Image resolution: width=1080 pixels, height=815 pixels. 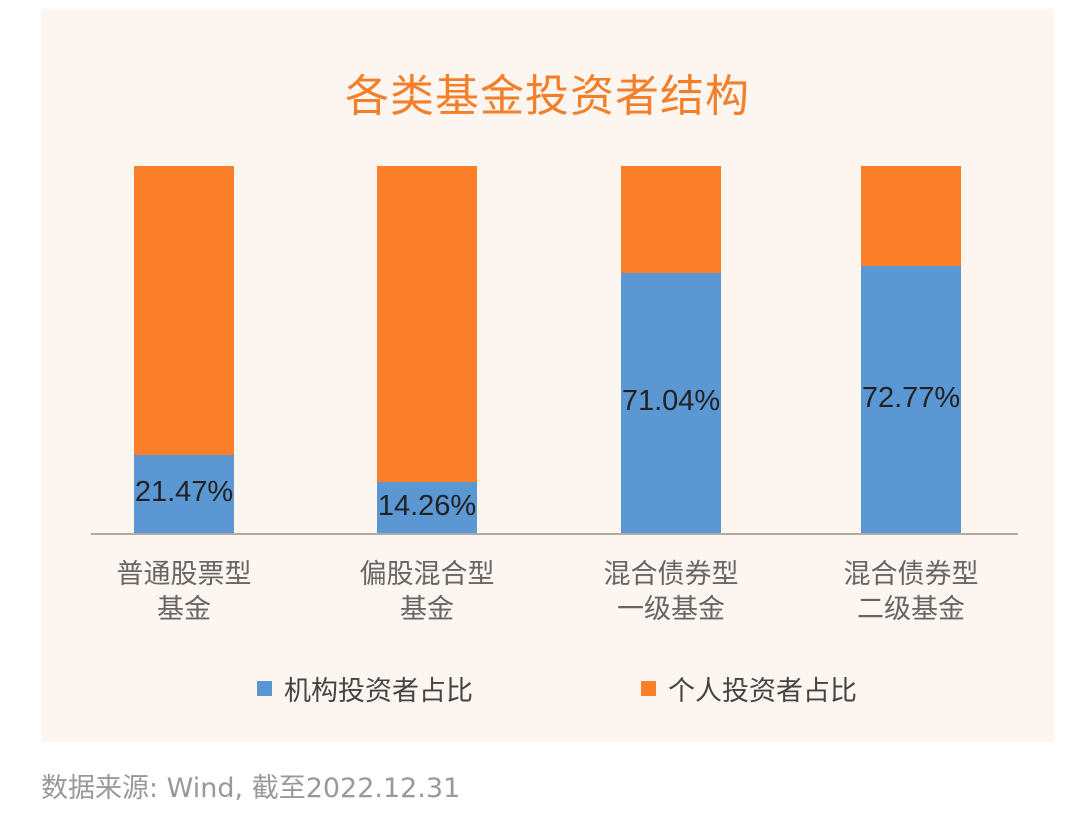 I want to click on bar-segment-institutional: 21.47%, so click(x=184, y=494).